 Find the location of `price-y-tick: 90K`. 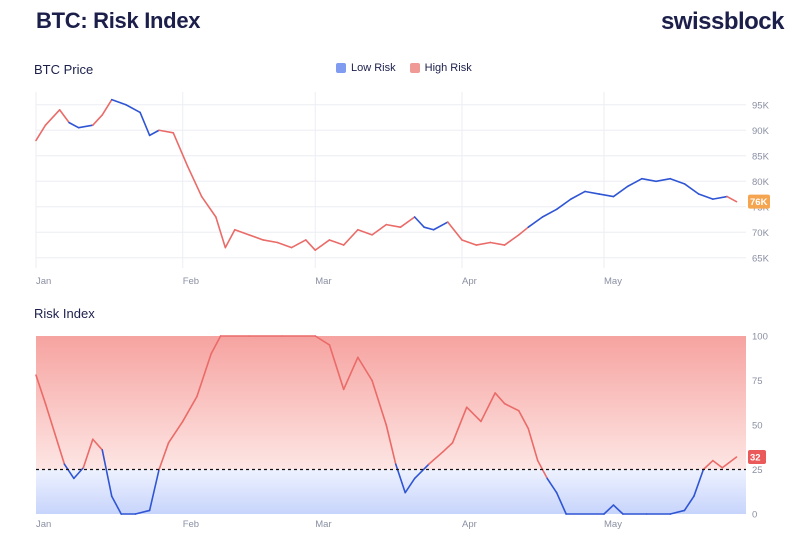

price-y-tick: 90K is located at coordinates (761, 131).